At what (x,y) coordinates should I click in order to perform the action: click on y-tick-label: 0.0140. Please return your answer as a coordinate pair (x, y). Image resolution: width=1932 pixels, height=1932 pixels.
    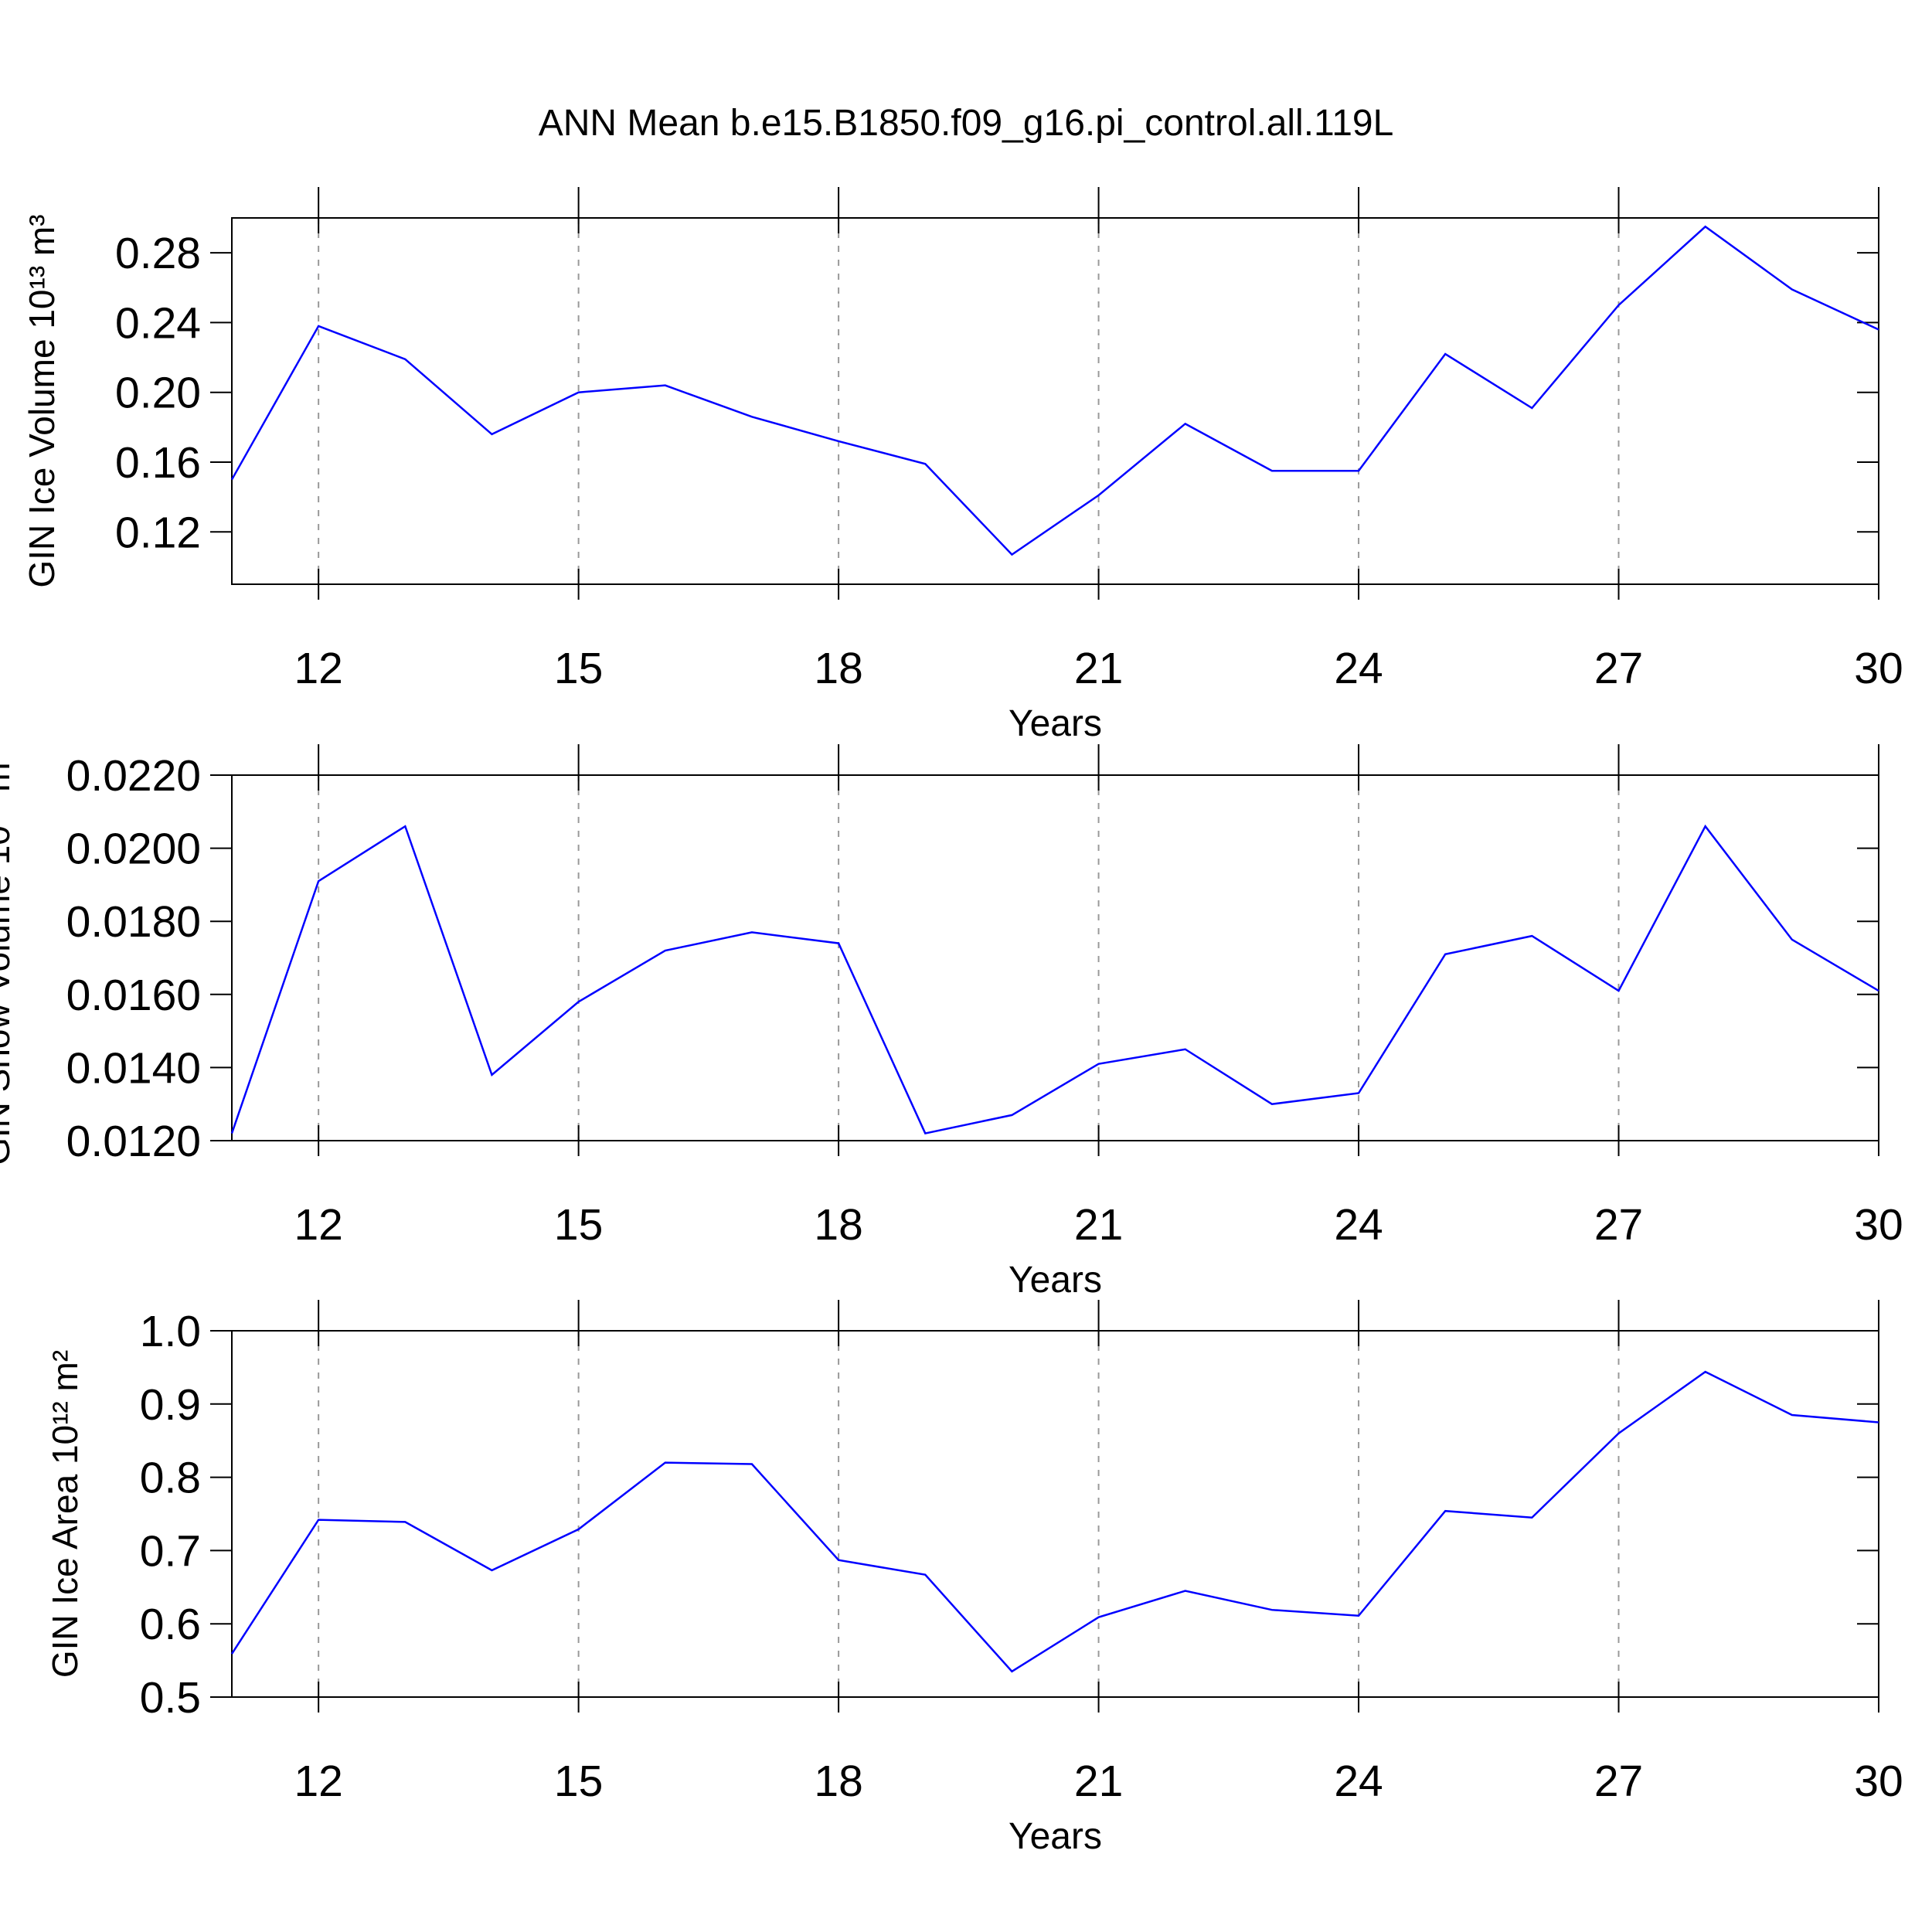
    Looking at the image, I should click on (134, 1068).